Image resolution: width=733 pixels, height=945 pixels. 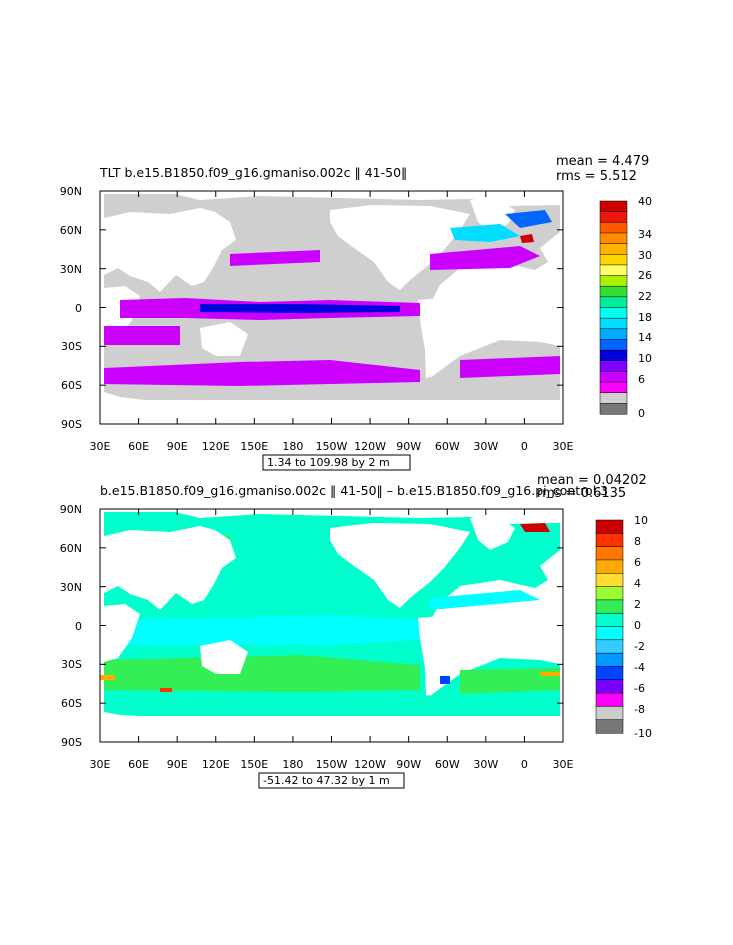 I want to click on colorbar-label: -2, so click(x=639, y=646).